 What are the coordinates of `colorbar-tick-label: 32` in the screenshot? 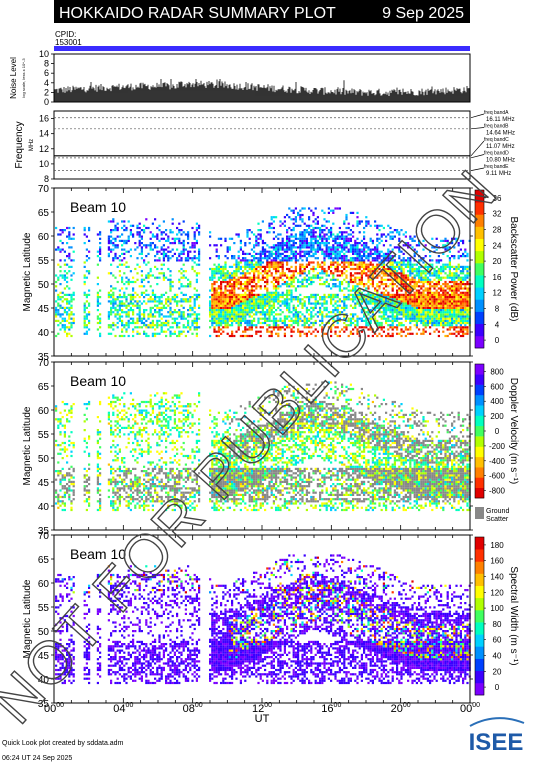 It's located at (497, 214).